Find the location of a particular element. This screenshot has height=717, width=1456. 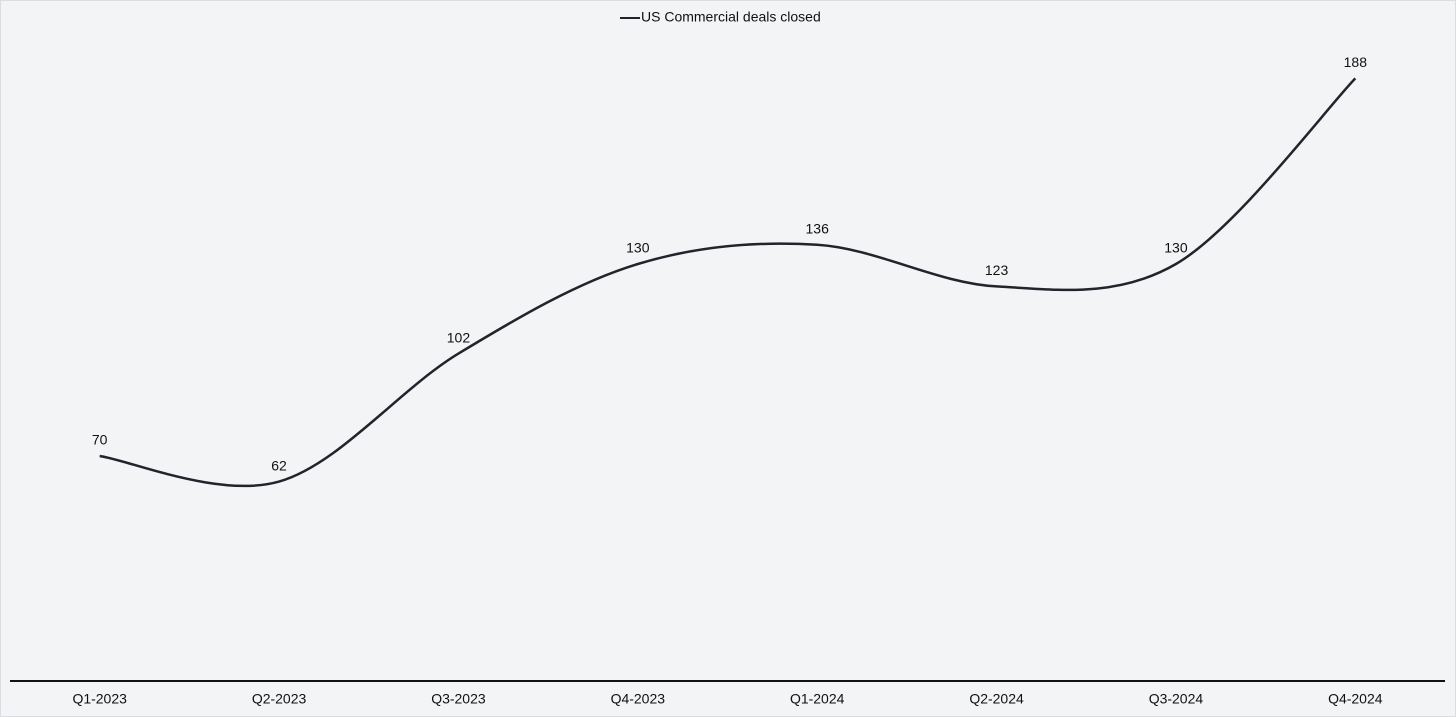

data-label: 70 is located at coordinates (100, 440).